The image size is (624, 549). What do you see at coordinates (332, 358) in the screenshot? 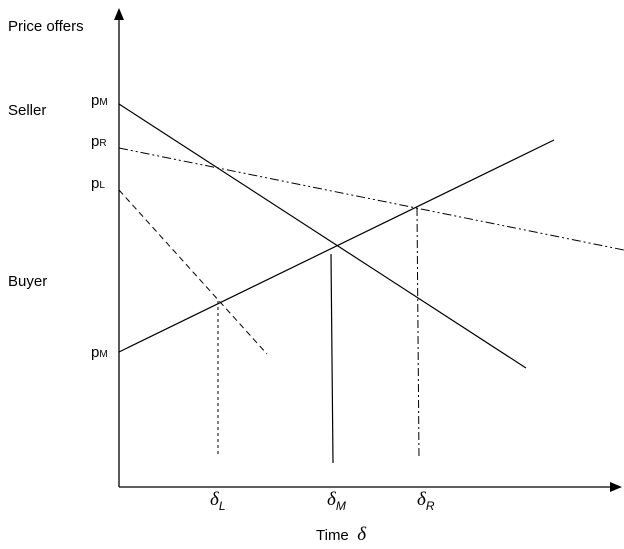
I see `drop-line-m` at bounding box center [332, 358].